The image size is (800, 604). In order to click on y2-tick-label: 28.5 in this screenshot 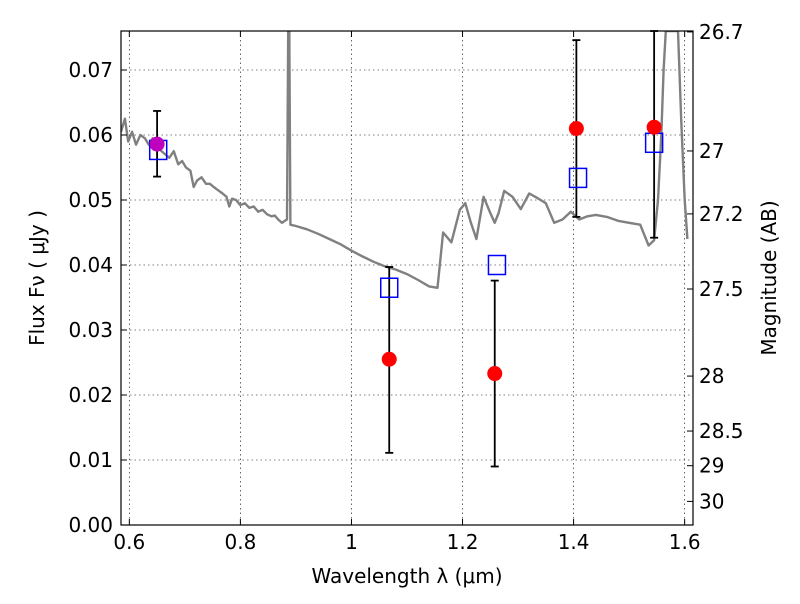, I will do `click(721, 431)`.